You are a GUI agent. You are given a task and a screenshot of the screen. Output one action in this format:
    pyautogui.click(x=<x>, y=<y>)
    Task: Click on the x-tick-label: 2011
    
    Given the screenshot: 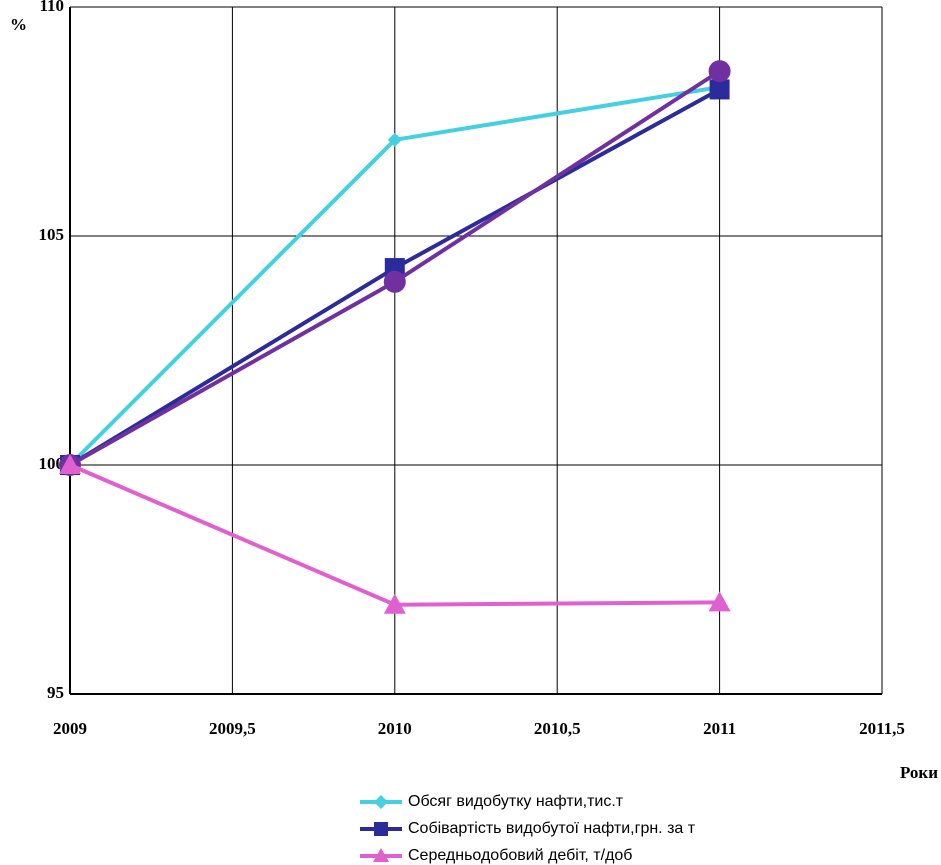 What is the action you would take?
    pyautogui.click(x=719, y=728)
    